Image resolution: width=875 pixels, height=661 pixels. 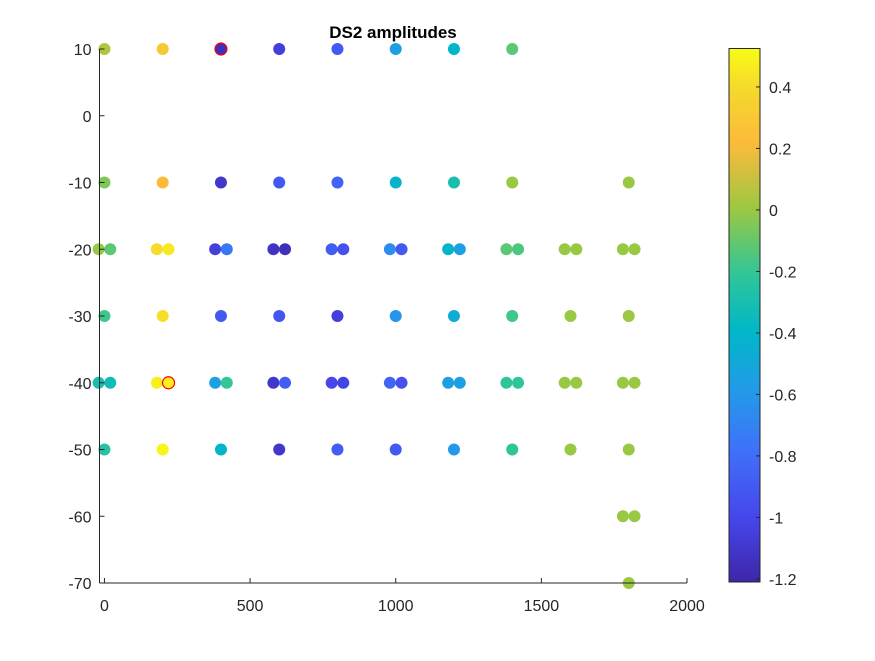 What do you see at coordinates (79, 184) in the screenshot?
I see `y-tick-label: -10` at bounding box center [79, 184].